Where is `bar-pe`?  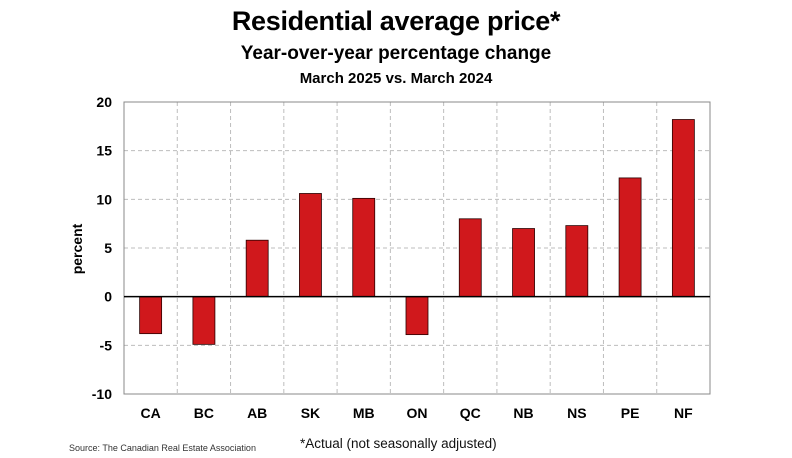 bar-pe is located at coordinates (630, 237).